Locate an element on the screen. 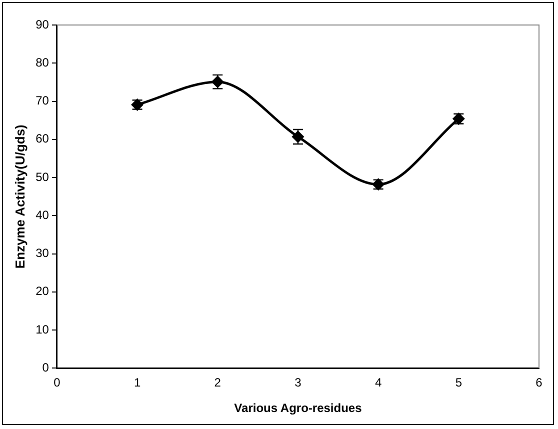  y-tick-label: 30 is located at coordinates (43, 253).